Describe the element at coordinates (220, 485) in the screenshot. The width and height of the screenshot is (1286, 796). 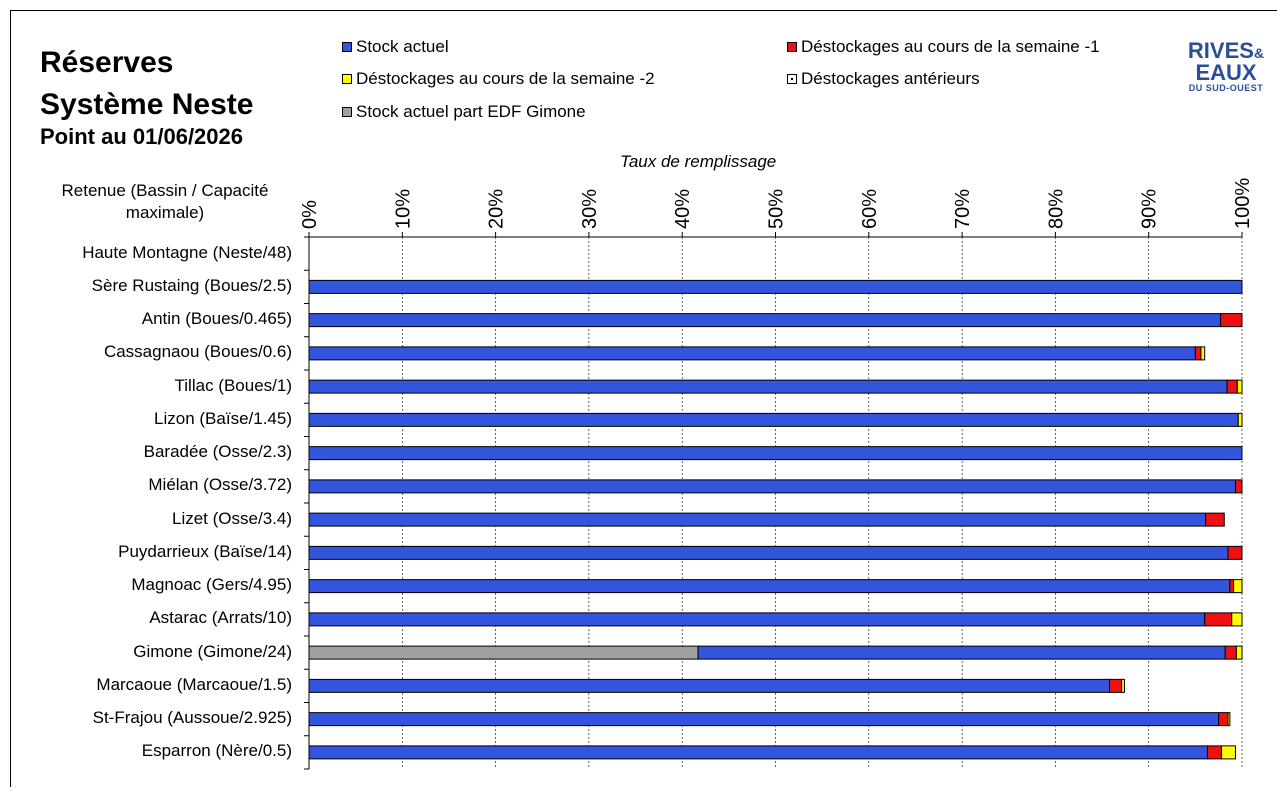
I see `category-label: Miélan (Osse/3.72)` at that location.